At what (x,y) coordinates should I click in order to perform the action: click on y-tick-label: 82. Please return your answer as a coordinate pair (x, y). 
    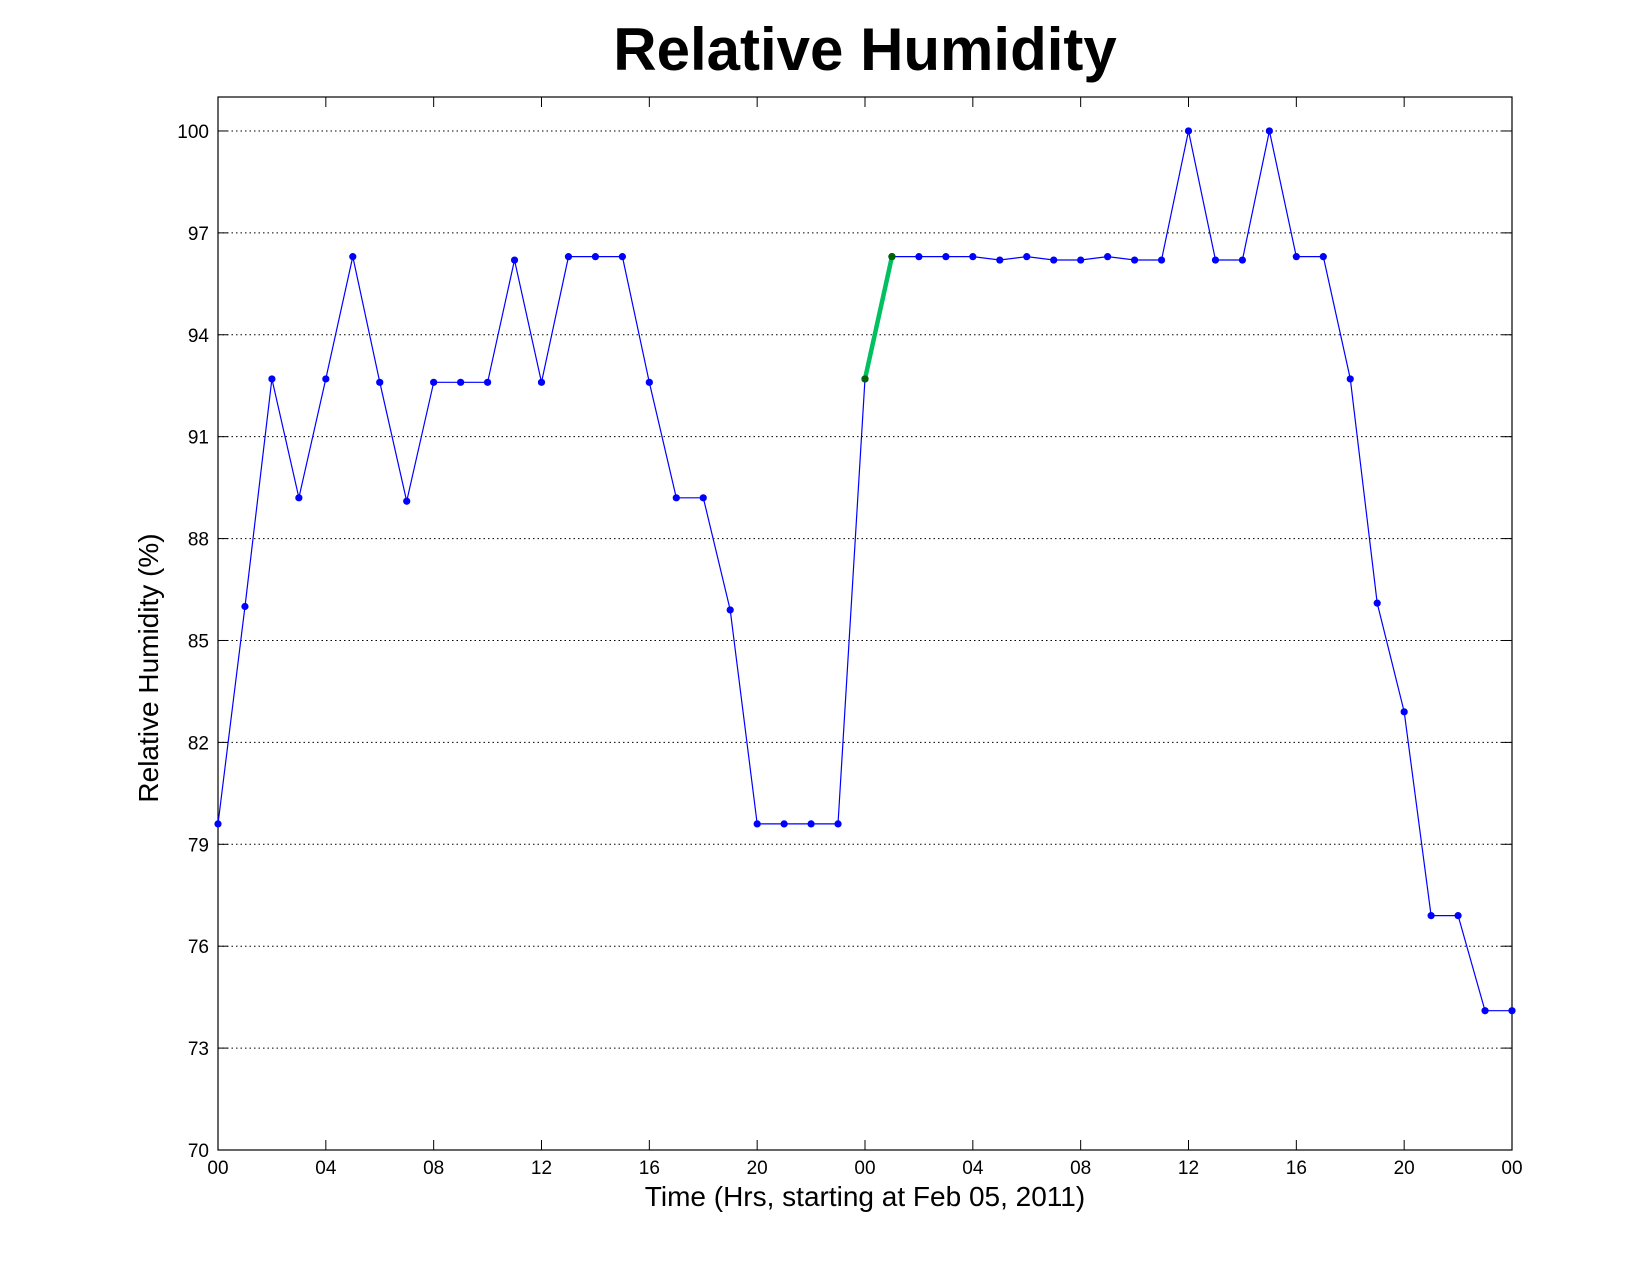
    Looking at the image, I should click on (198, 743).